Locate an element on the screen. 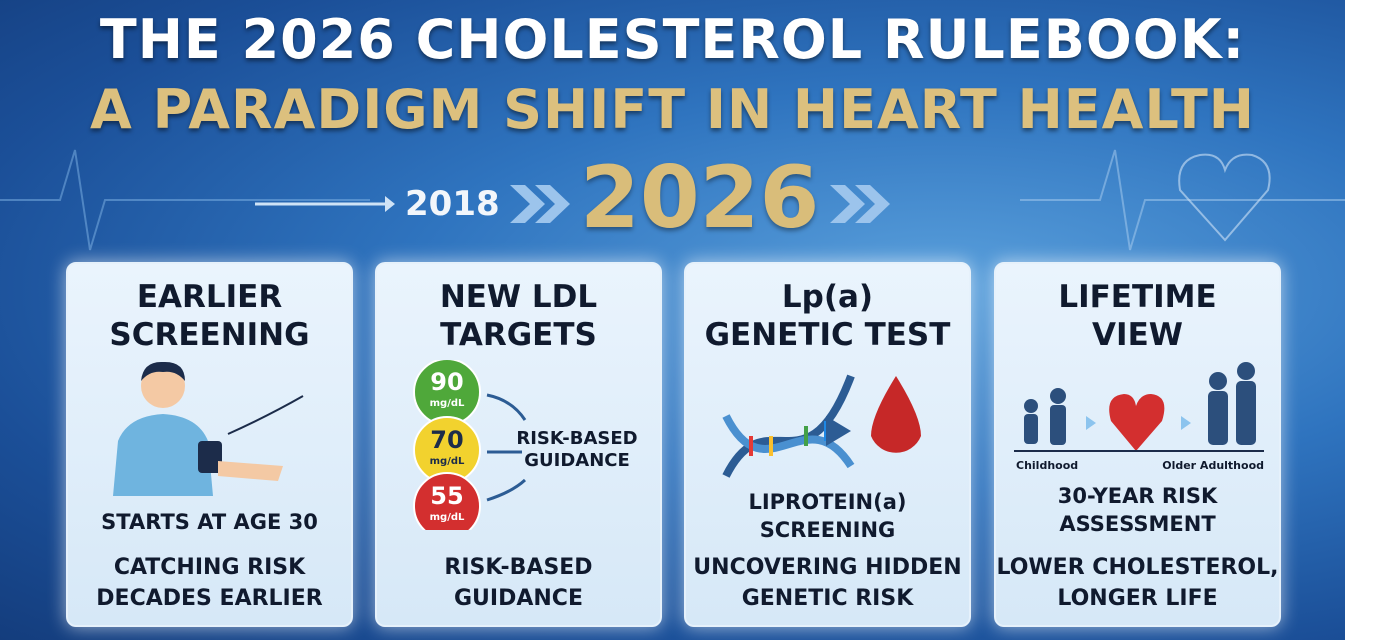  year-to: 2026 is located at coordinates (700, 198).